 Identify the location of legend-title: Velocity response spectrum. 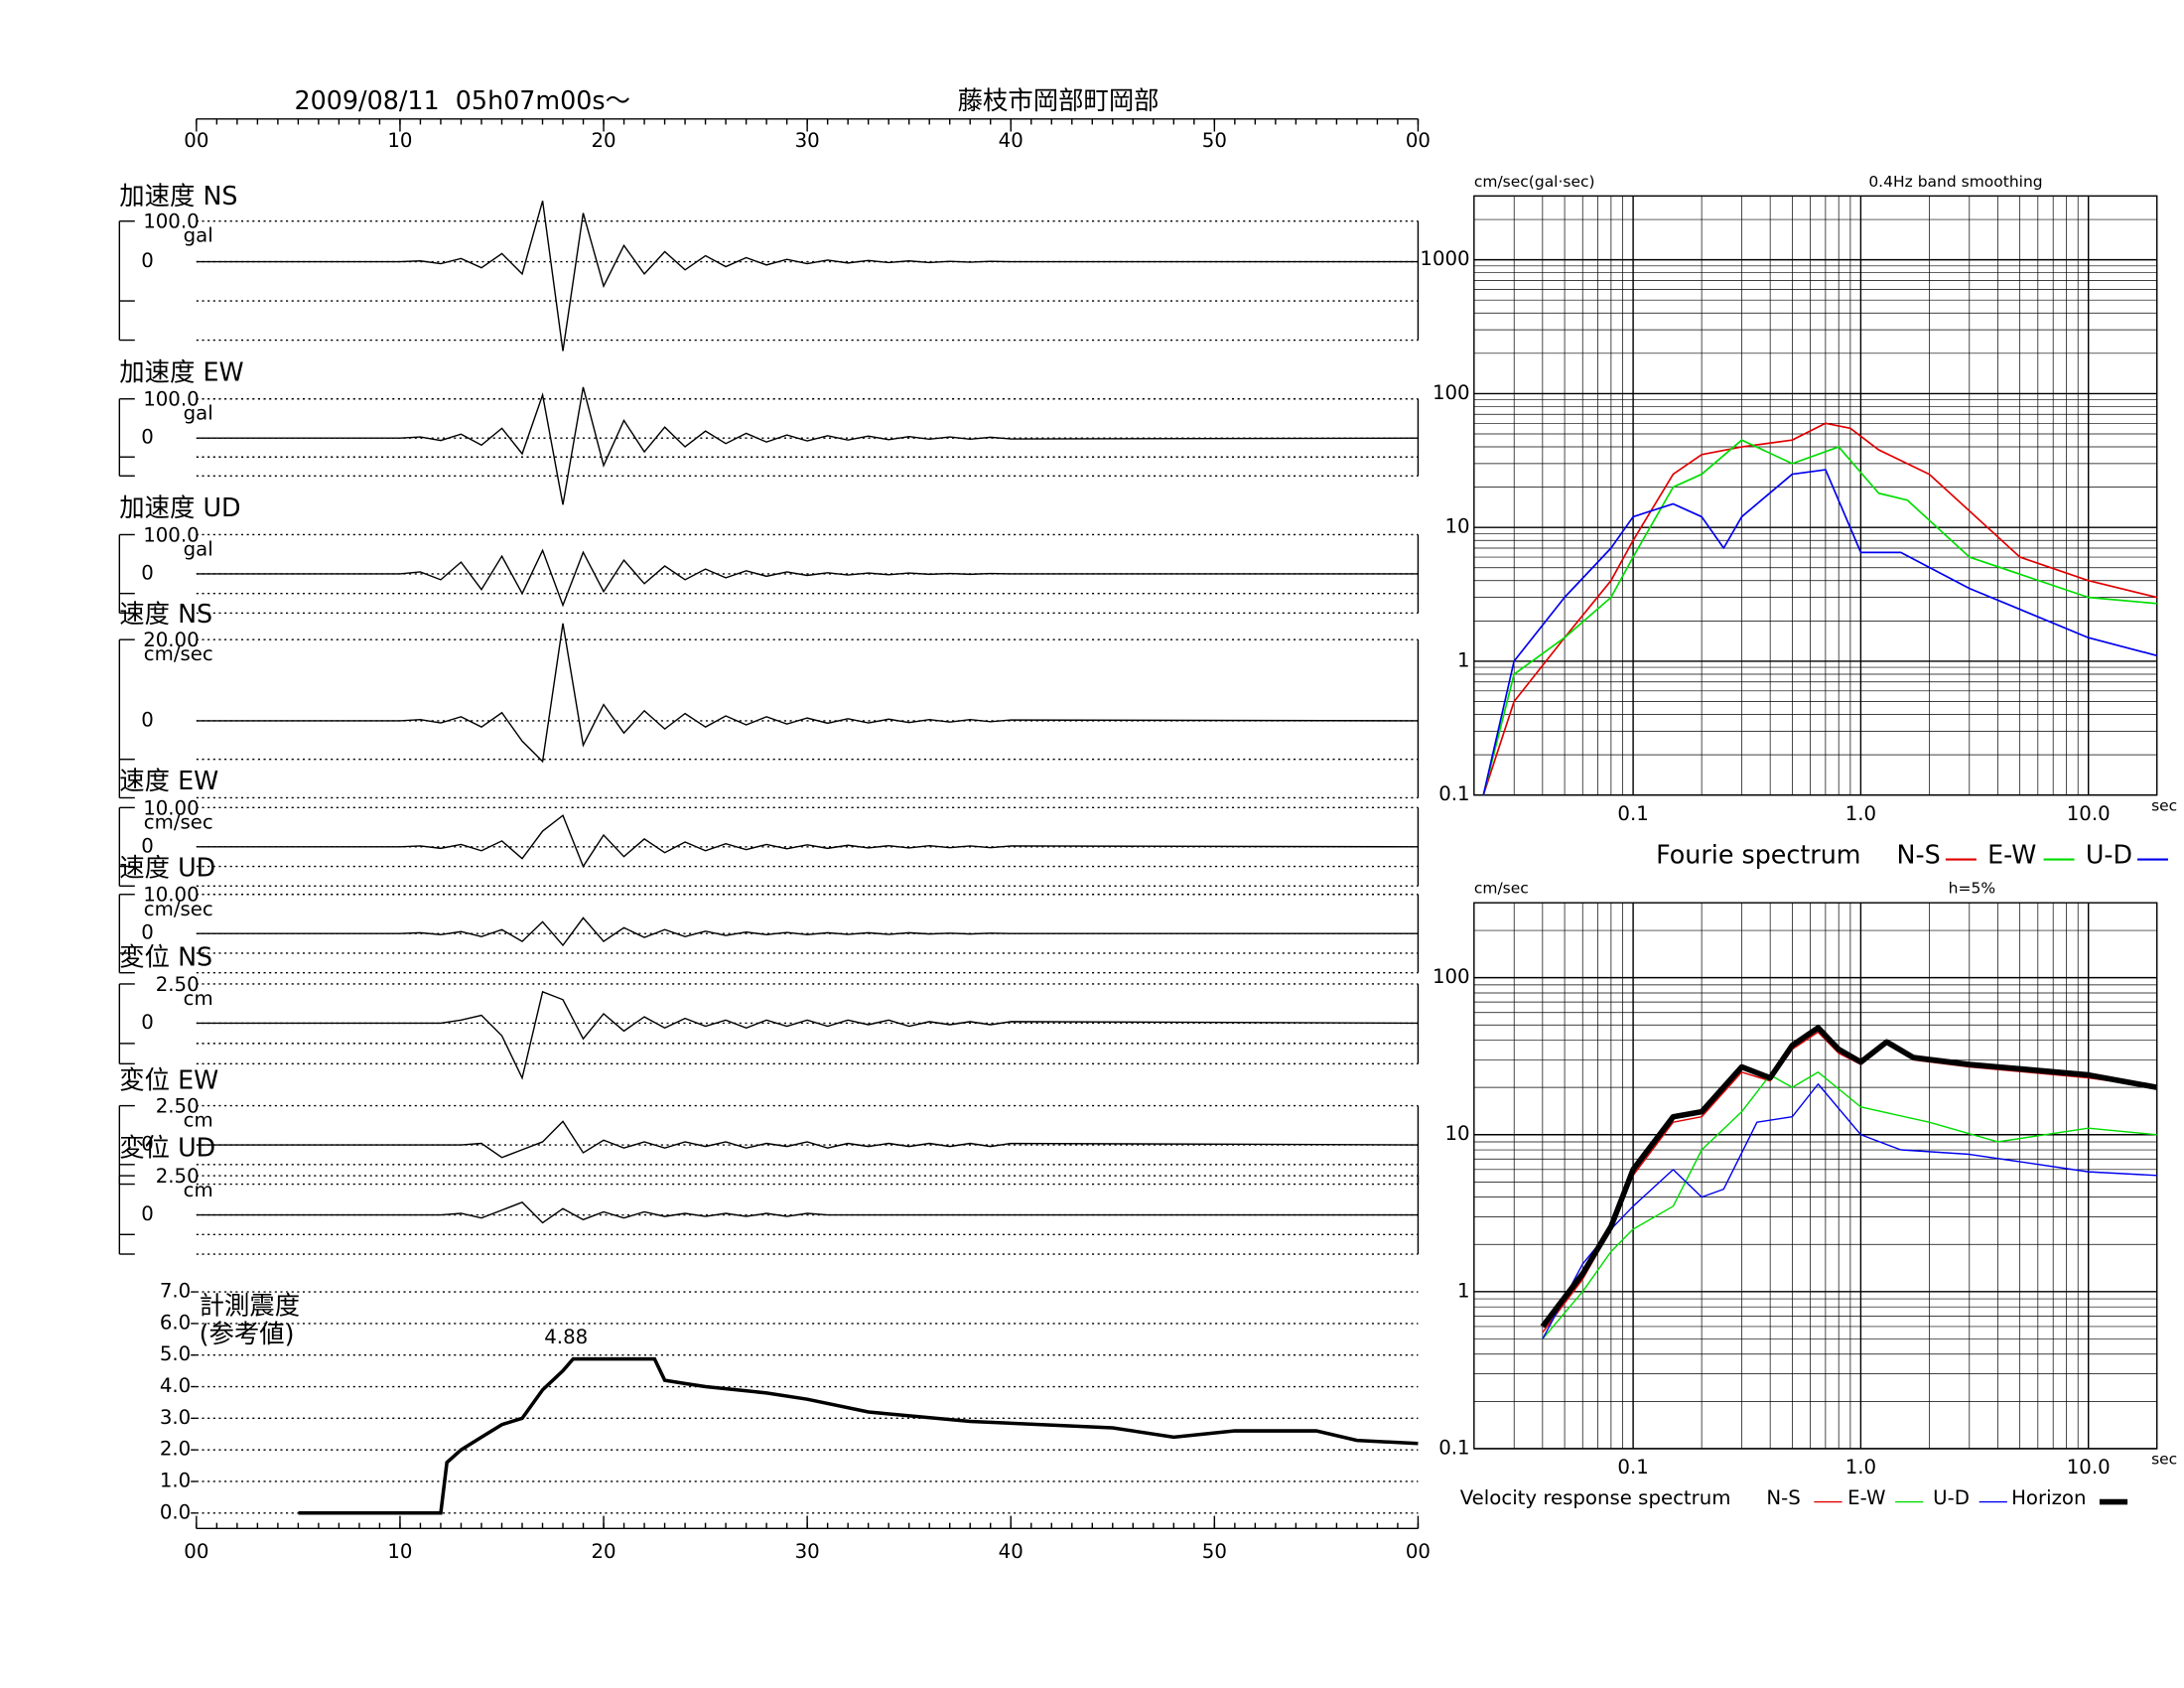
(1595, 1497).